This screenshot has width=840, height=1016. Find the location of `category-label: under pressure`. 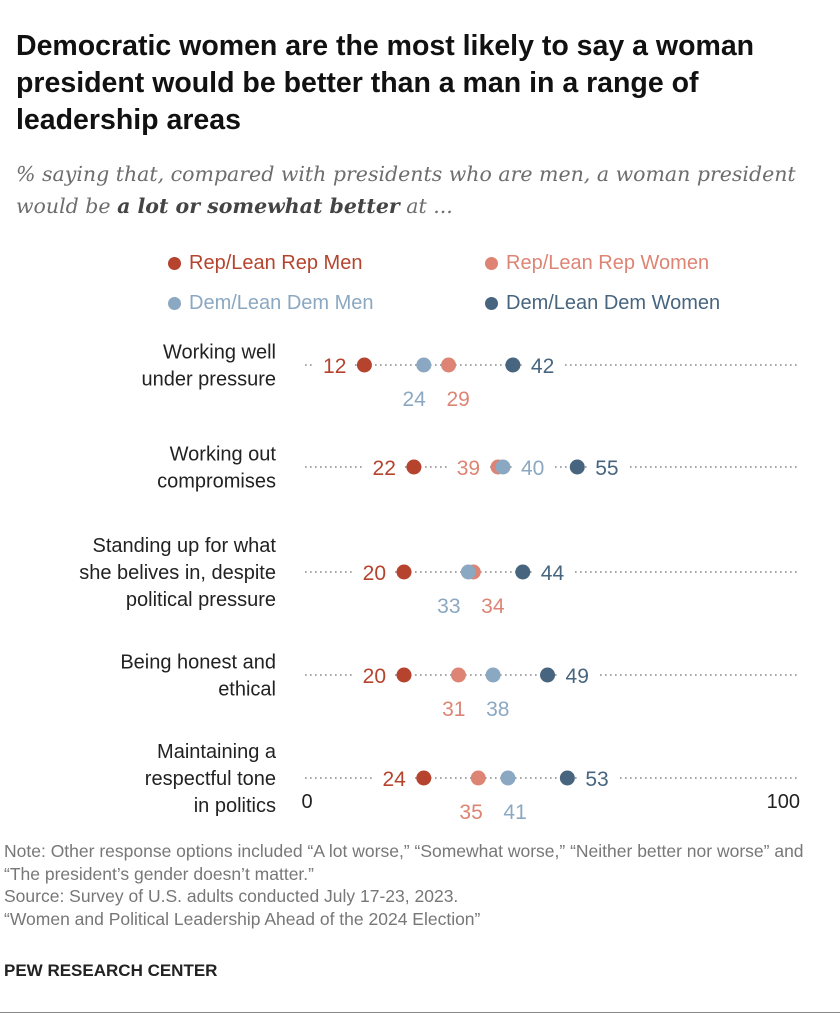

category-label: under pressure is located at coordinates (208, 380).